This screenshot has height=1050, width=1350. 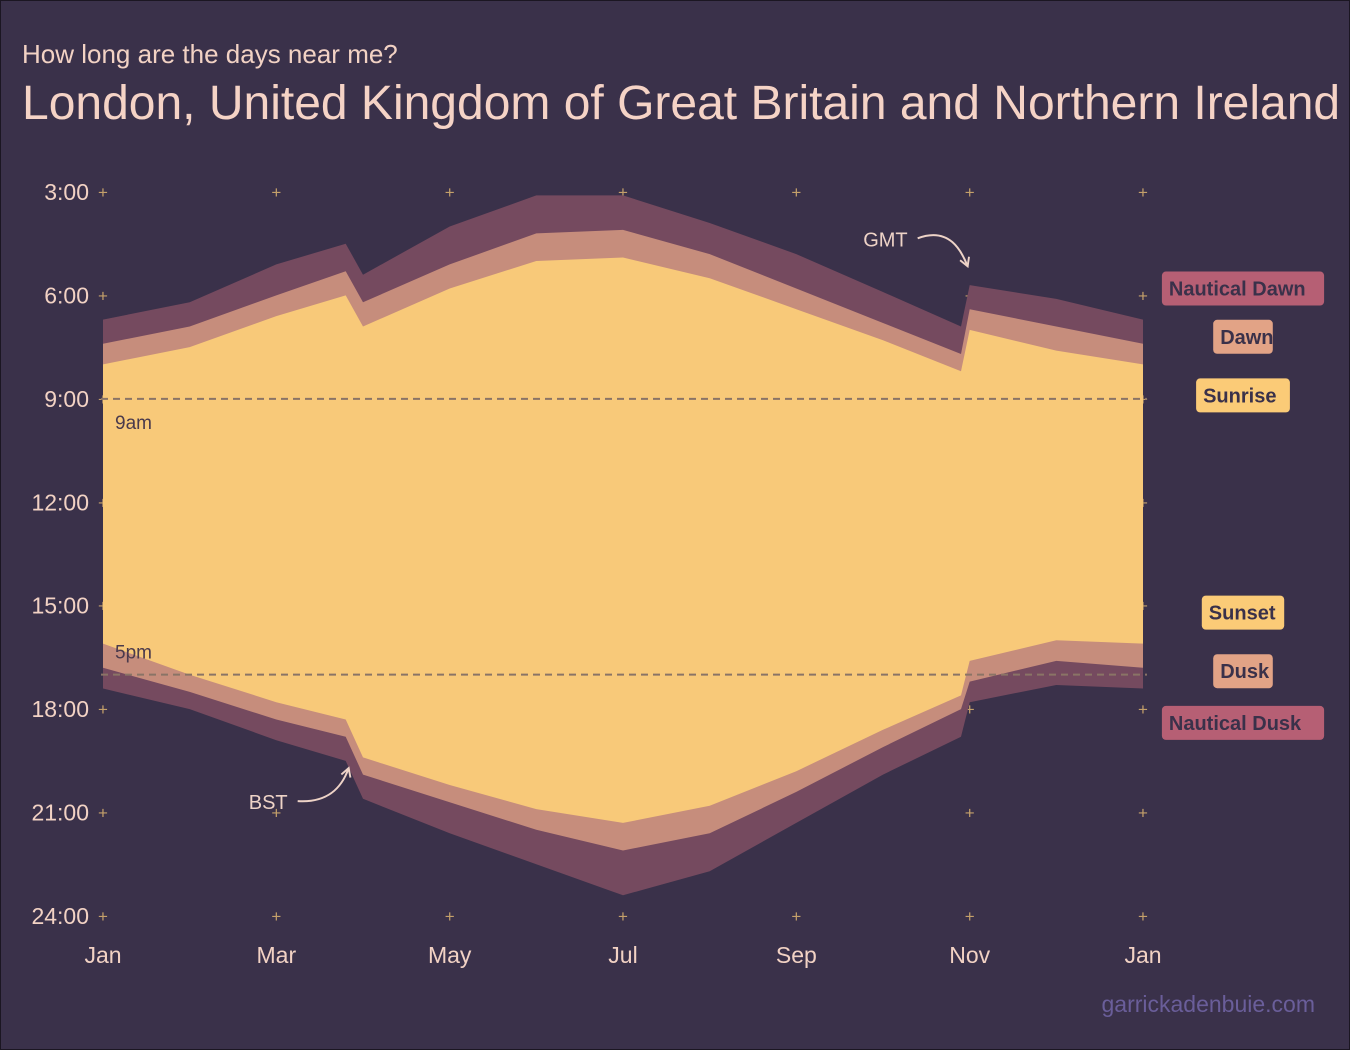 I want to click on legend-item: Sunset, so click(x=1243, y=612).